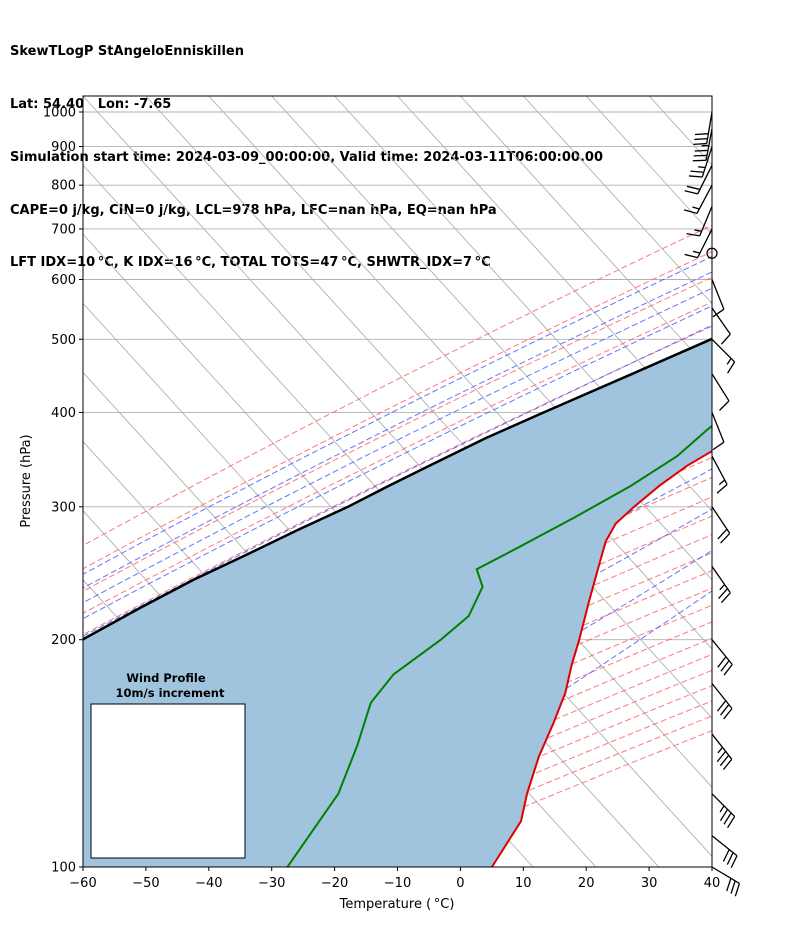 The image size is (794, 937). Describe the element at coordinates (63, 147) in the screenshot. I see `y-tick-label: 900` at that location.